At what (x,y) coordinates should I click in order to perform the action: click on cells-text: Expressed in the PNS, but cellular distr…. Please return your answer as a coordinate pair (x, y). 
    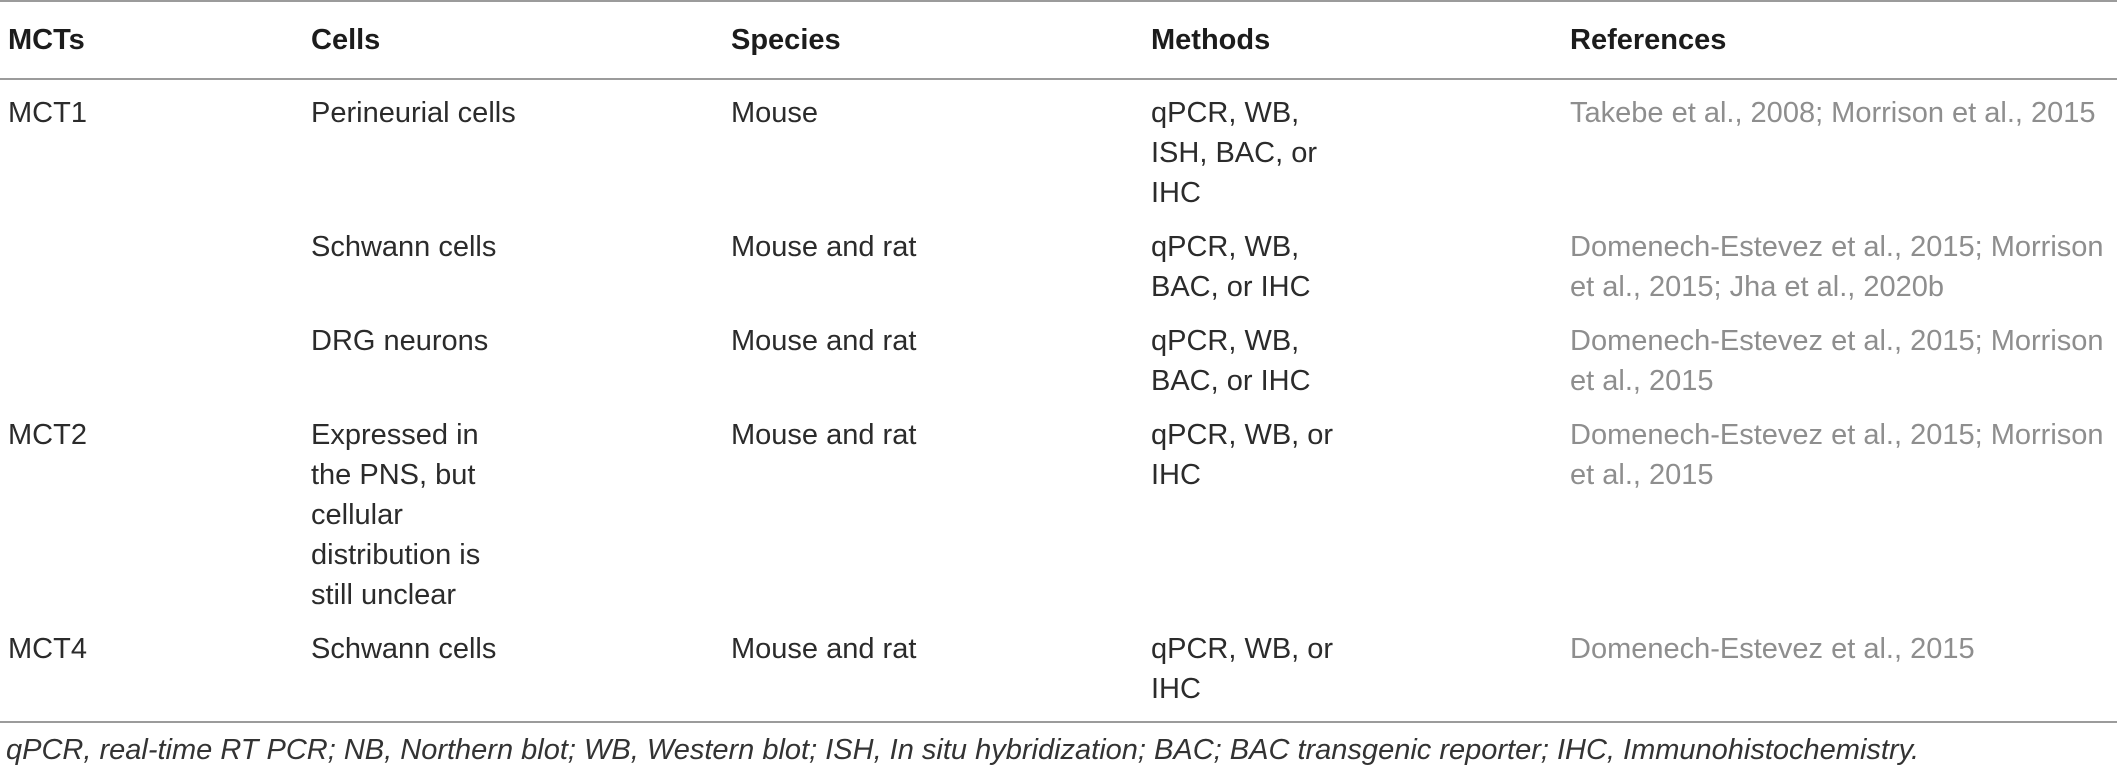
    Looking at the image, I should click on (396, 515).